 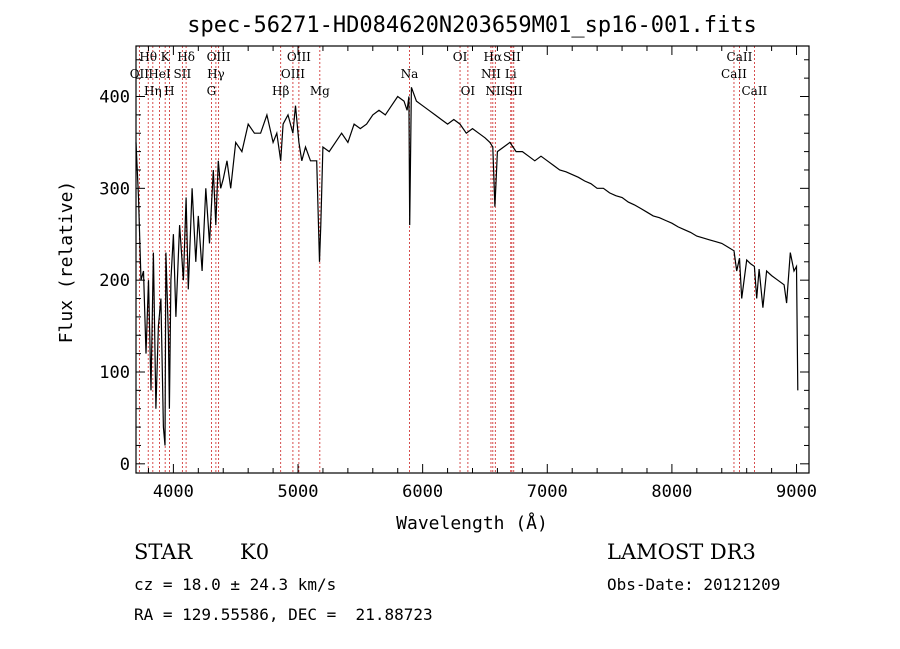 What do you see at coordinates (410, 74) in the screenshot?
I see `emission-line-label: Na` at bounding box center [410, 74].